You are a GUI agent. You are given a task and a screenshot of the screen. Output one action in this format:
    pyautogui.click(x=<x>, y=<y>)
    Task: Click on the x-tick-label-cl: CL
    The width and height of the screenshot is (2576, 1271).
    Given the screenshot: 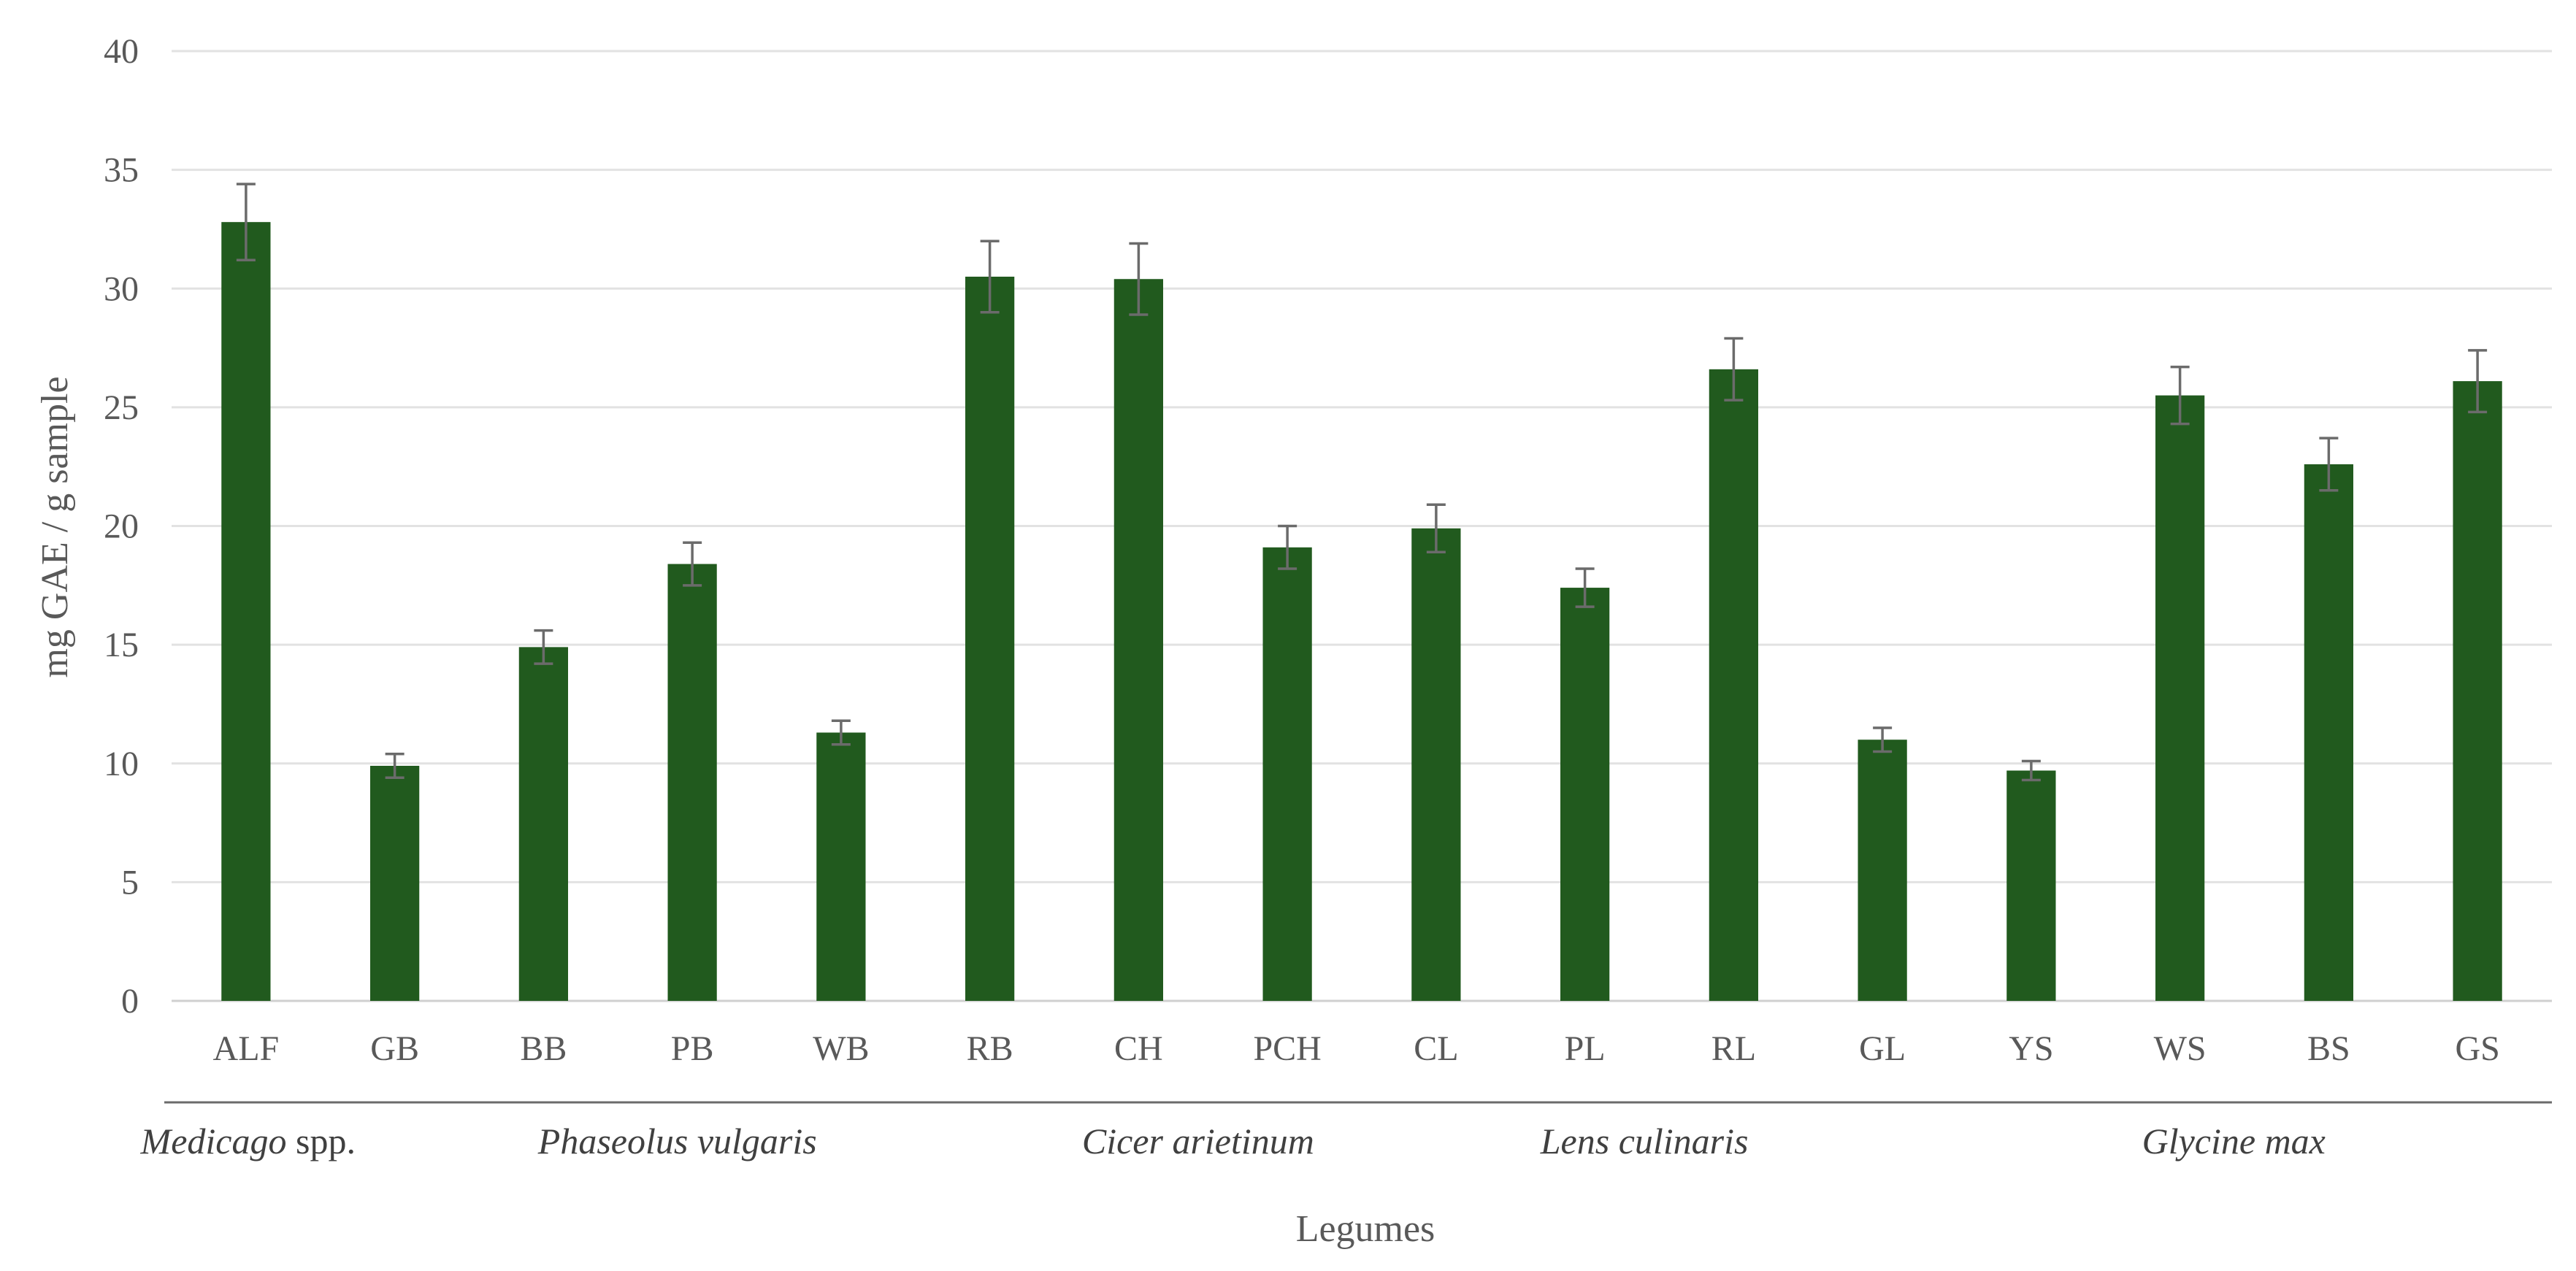 What is the action you would take?
    pyautogui.click(x=1436, y=1048)
    